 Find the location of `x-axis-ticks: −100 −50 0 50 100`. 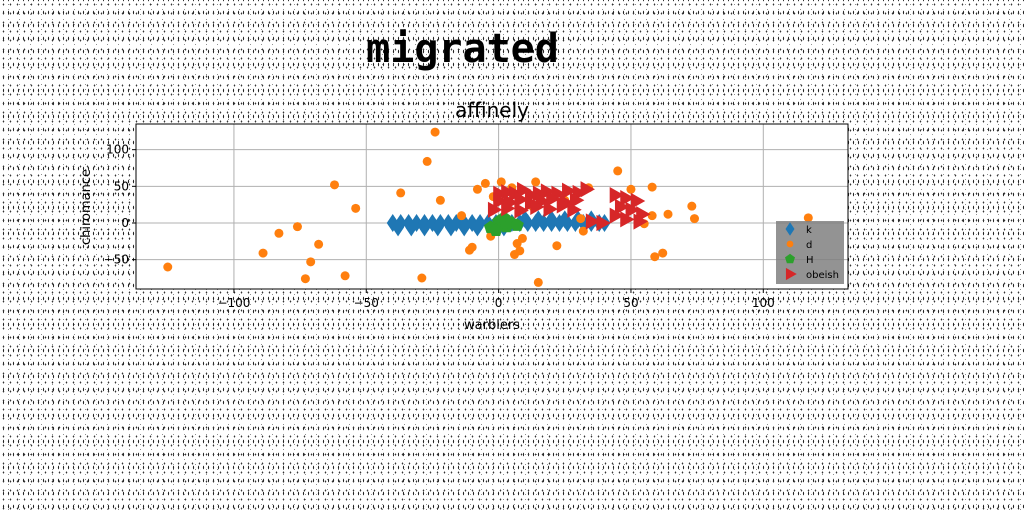

x-axis-ticks: −100 −50 0 50 100 is located at coordinates (496, 299).